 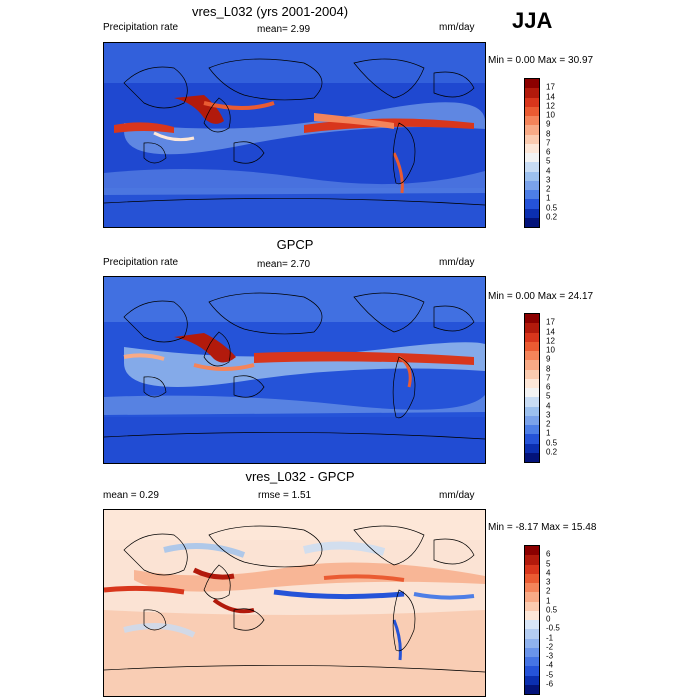 What do you see at coordinates (541, 60) in the screenshot?
I see `panel1-minmax: Min = 0.00 Max = 30.97` at bounding box center [541, 60].